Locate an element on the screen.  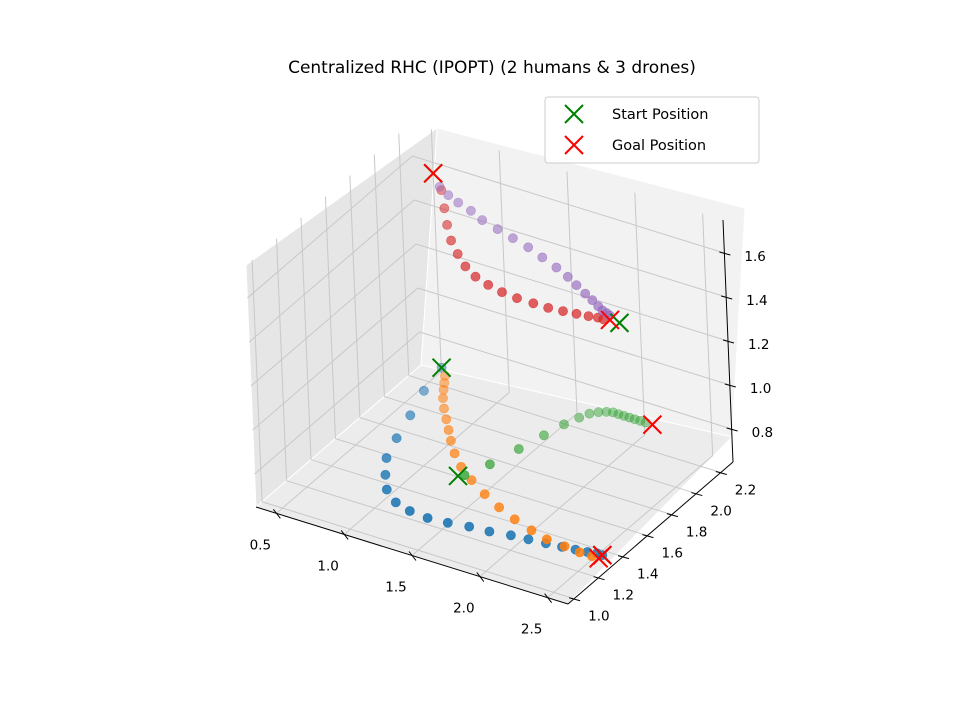
x-tick-label: 2.5 is located at coordinates (531, 630).